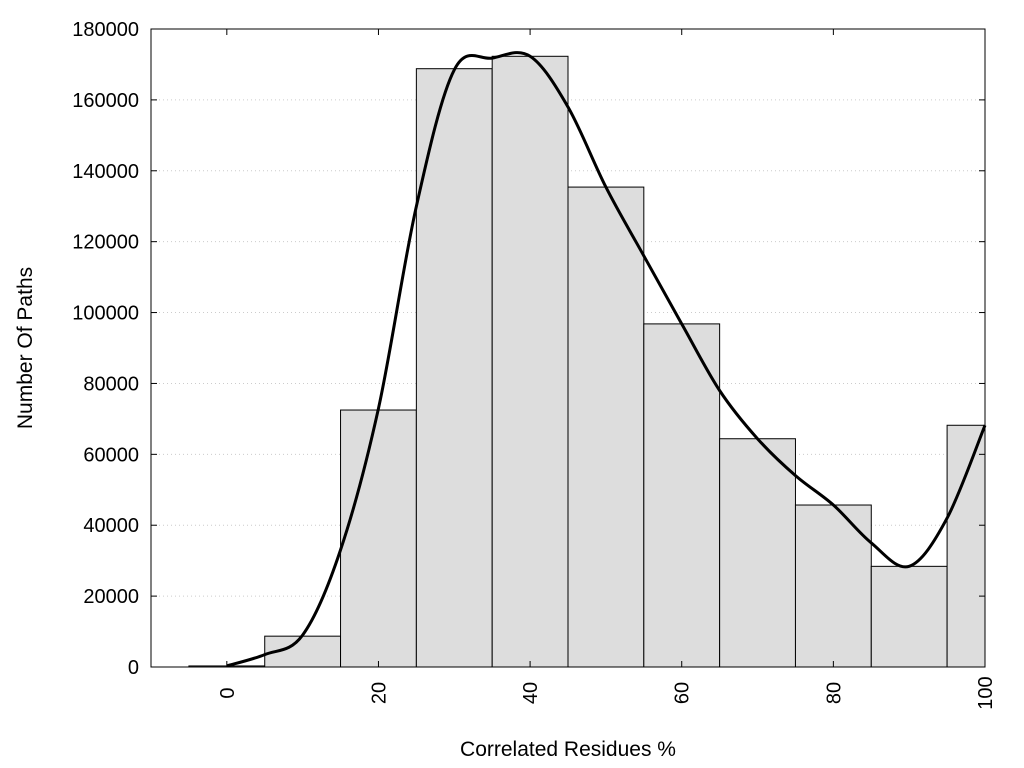 The width and height of the screenshot is (1024, 768). Describe the element at coordinates (986, 692) in the screenshot. I see `x-tick-label: 100` at that location.